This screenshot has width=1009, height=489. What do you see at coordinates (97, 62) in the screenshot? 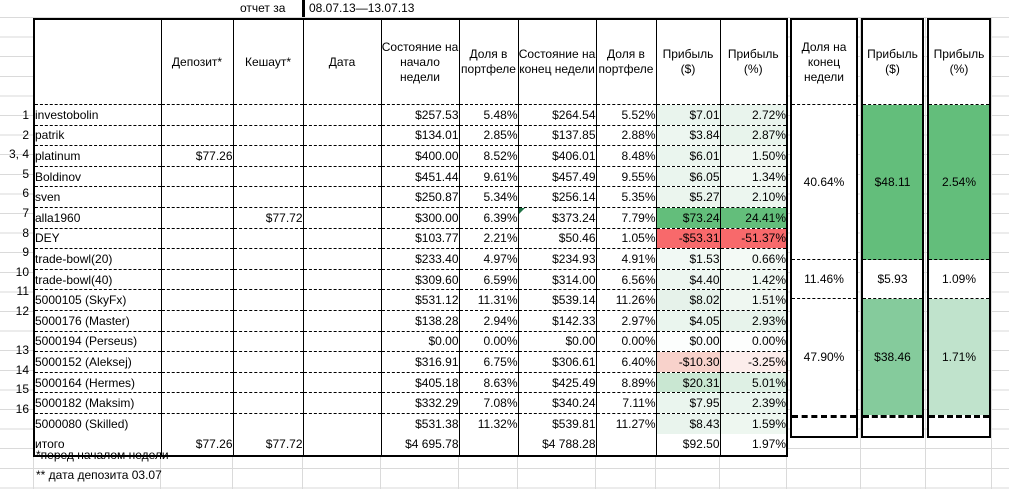
I see `header-name` at bounding box center [97, 62].